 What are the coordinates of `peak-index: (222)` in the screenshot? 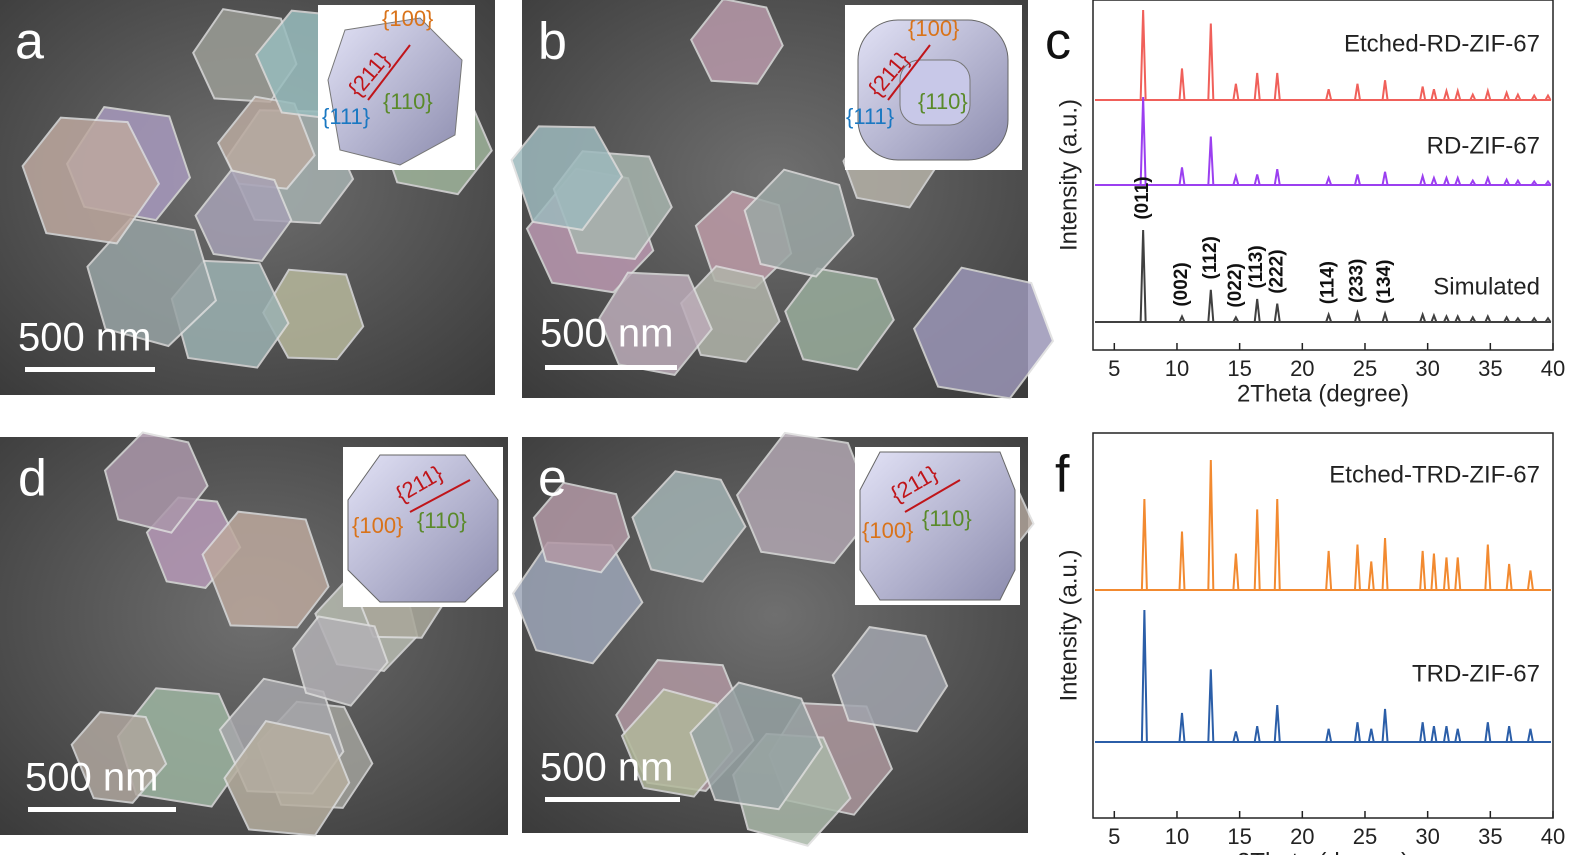 It's located at (1276, 271).